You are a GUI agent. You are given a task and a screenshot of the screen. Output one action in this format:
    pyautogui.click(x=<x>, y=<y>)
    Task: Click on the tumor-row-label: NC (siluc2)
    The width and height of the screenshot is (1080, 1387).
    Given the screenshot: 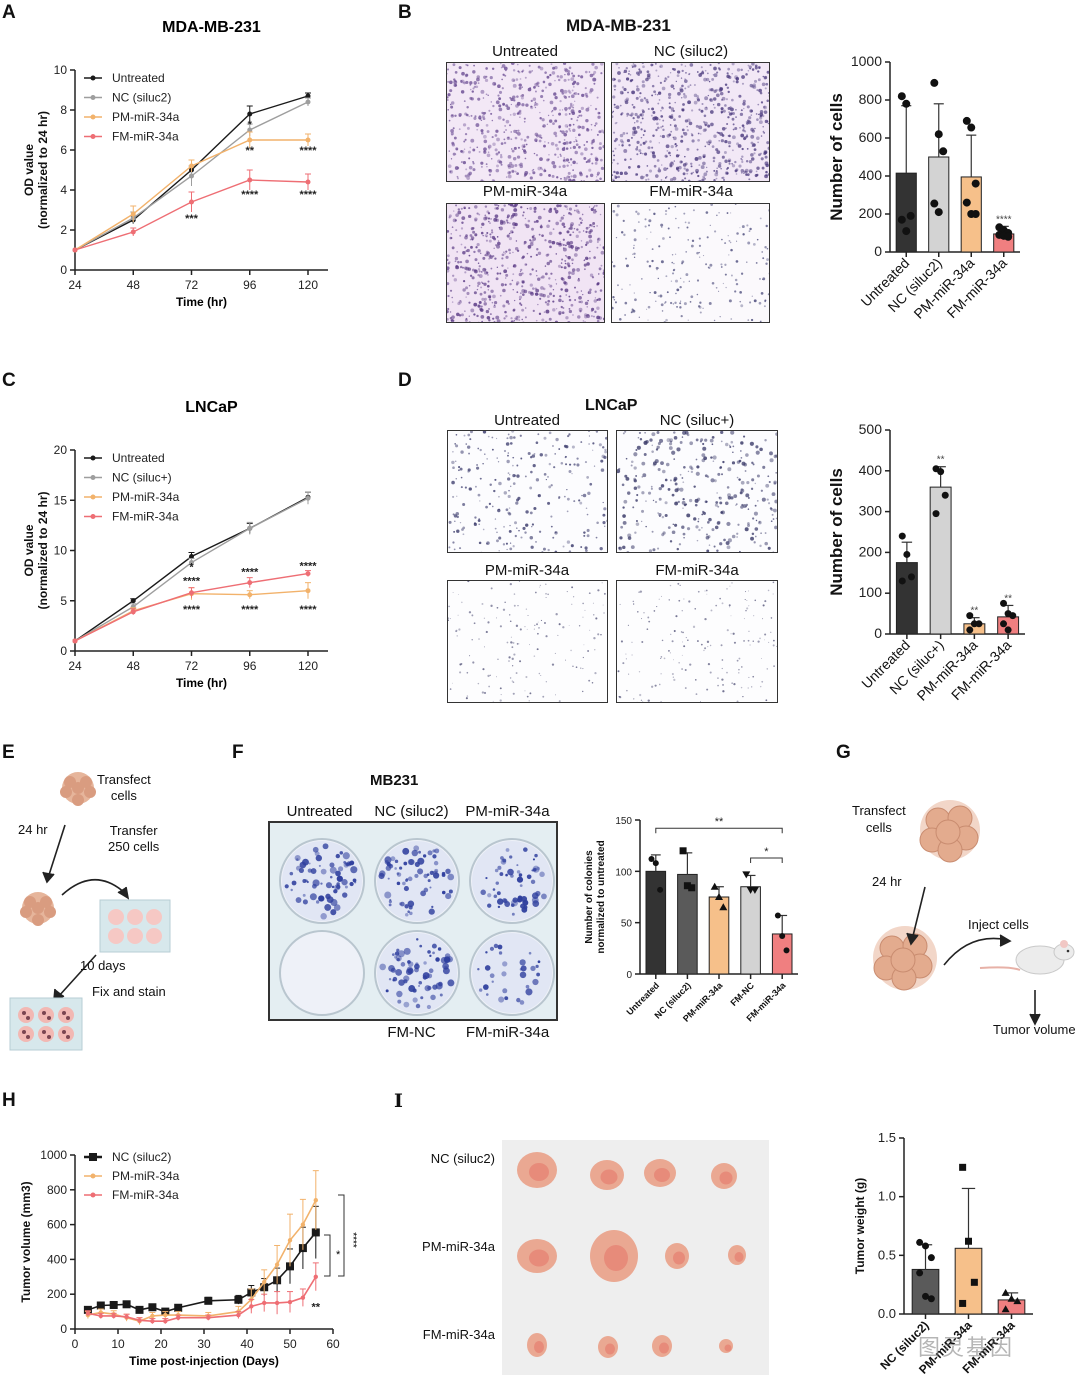 What is the action you would take?
    pyautogui.click(x=462, y=1158)
    